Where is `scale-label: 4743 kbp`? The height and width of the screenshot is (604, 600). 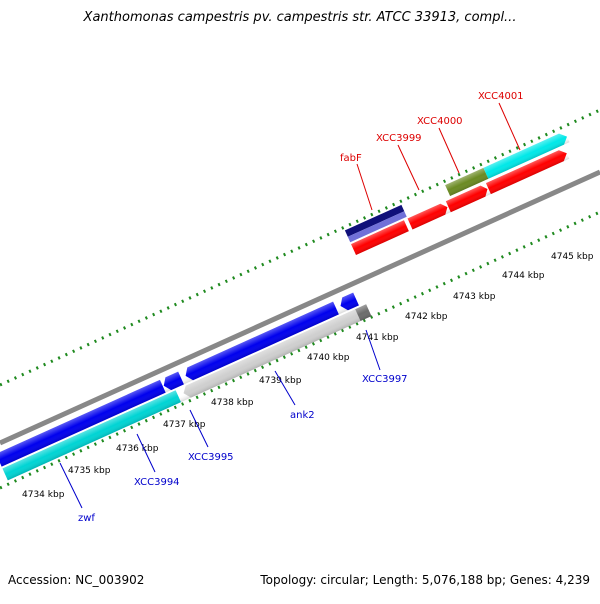
scale-label: 4743 kbp is located at coordinates (474, 297).